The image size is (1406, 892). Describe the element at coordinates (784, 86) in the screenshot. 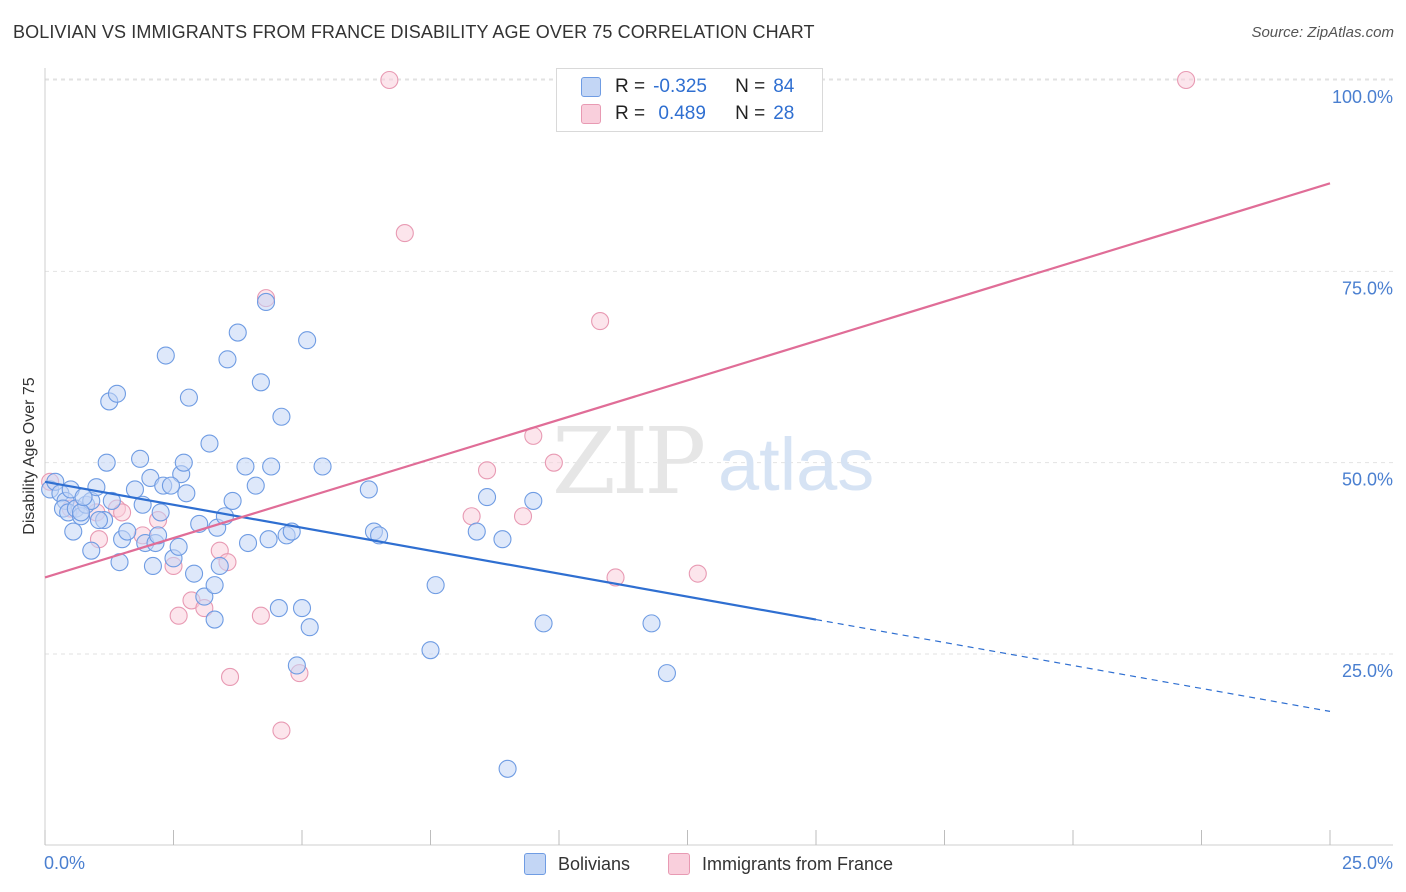

I see `legend-n-value: 84` at that location.